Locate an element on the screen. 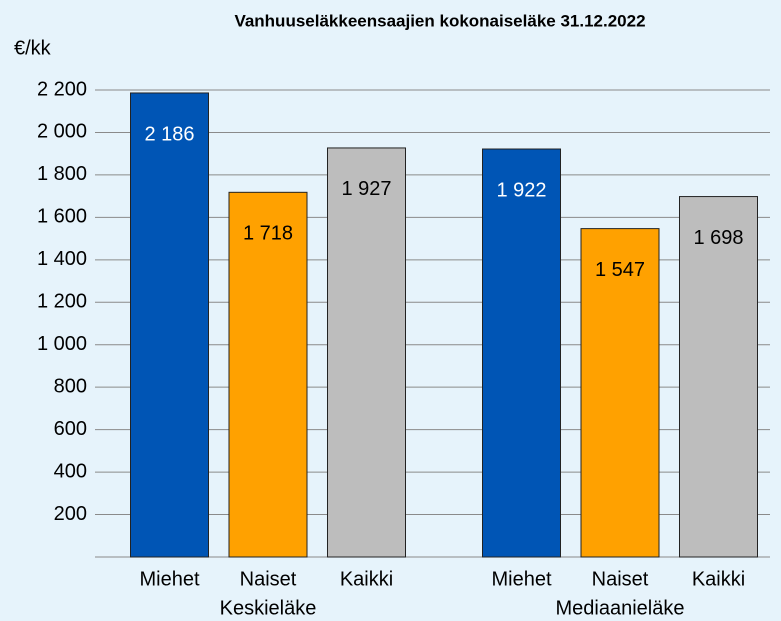  y-tick-label: 400 is located at coordinates (70, 471).